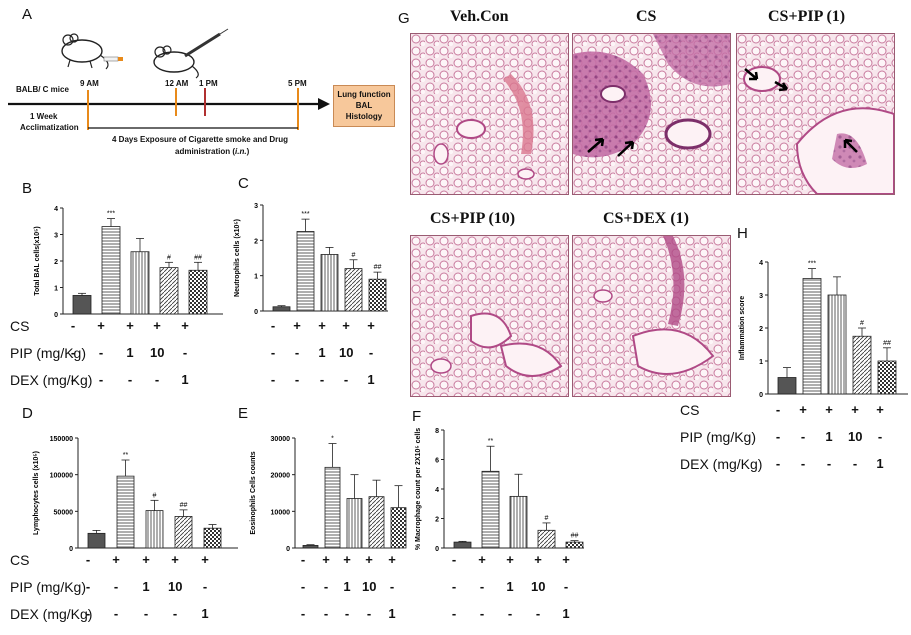  What do you see at coordinates (89, 83) in the screenshot?
I see `time-9am: 9 AM` at bounding box center [89, 83].